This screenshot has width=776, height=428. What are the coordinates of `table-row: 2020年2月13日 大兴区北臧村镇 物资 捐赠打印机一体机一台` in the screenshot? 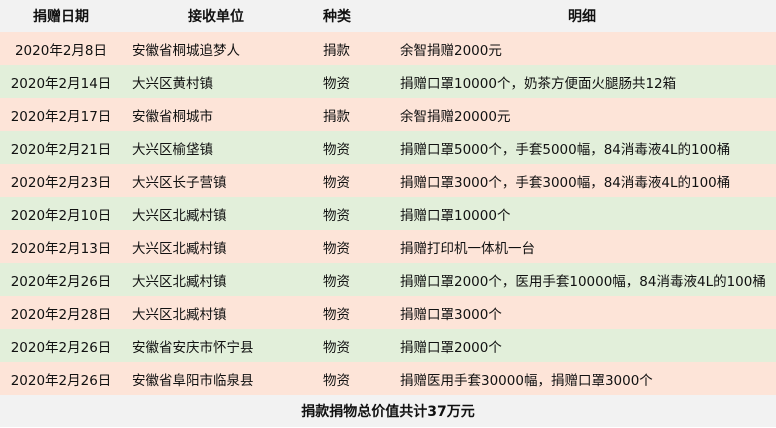 It's located at (388, 246).